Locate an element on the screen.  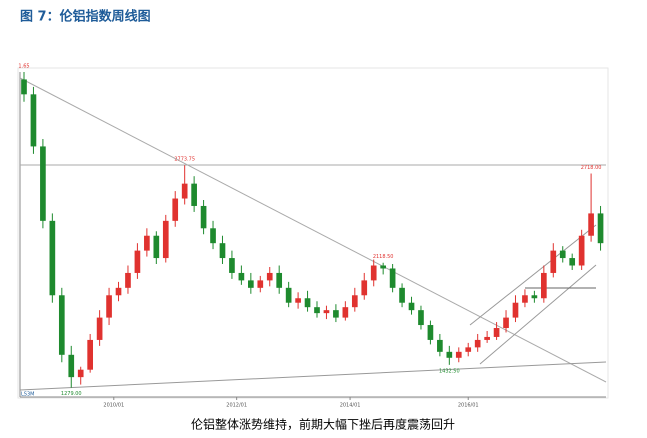
annotation: 2118.50 is located at coordinates (383, 257).